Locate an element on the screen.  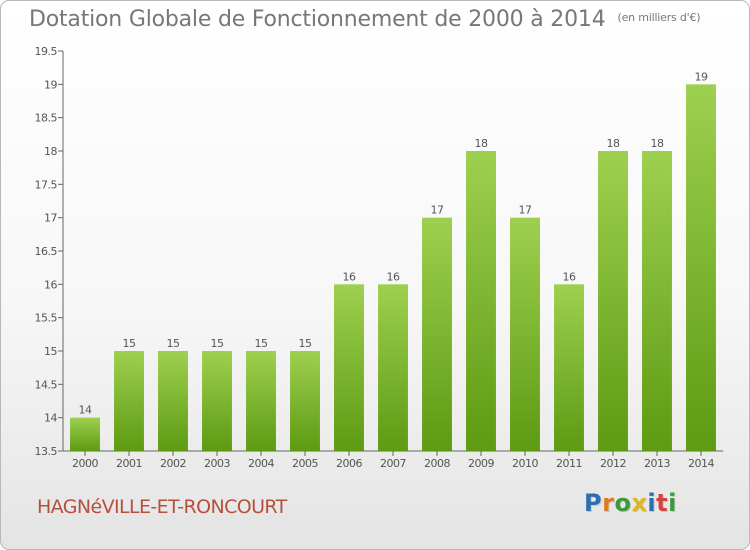
proxiti-logo: Proxiti is located at coordinates (630, 503).